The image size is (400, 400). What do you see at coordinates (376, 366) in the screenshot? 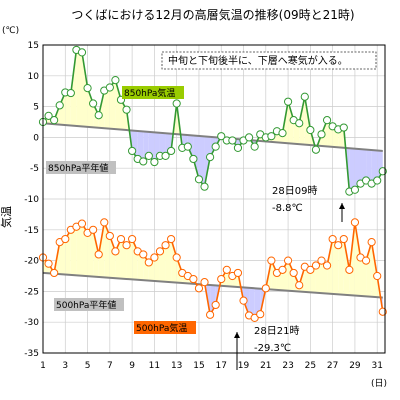
I see `x-tick-label: 31` at bounding box center [376, 366].